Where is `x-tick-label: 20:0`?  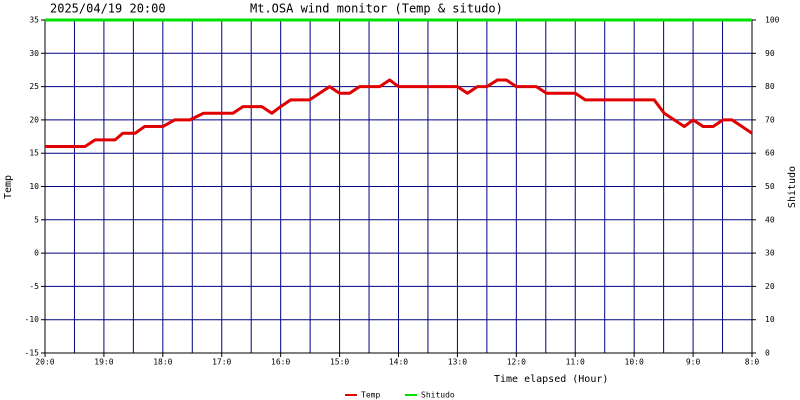
x-tick-label: 20:0 is located at coordinates (44, 362).